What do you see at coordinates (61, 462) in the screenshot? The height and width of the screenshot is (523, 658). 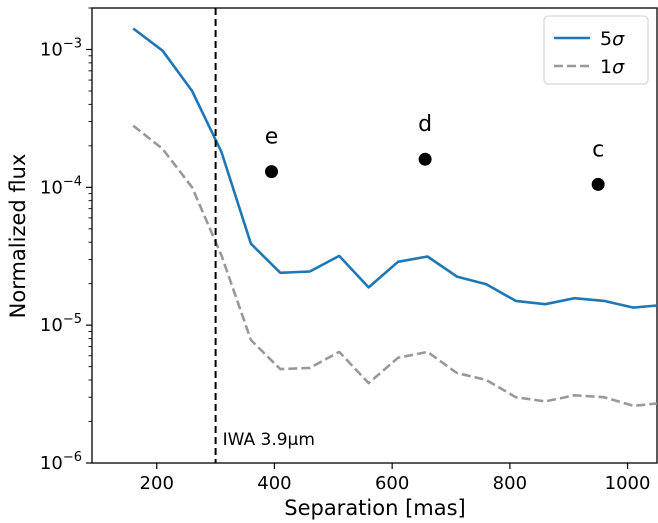 I see `y-tick-label: 10⁻⁶` at bounding box center [61, 462].